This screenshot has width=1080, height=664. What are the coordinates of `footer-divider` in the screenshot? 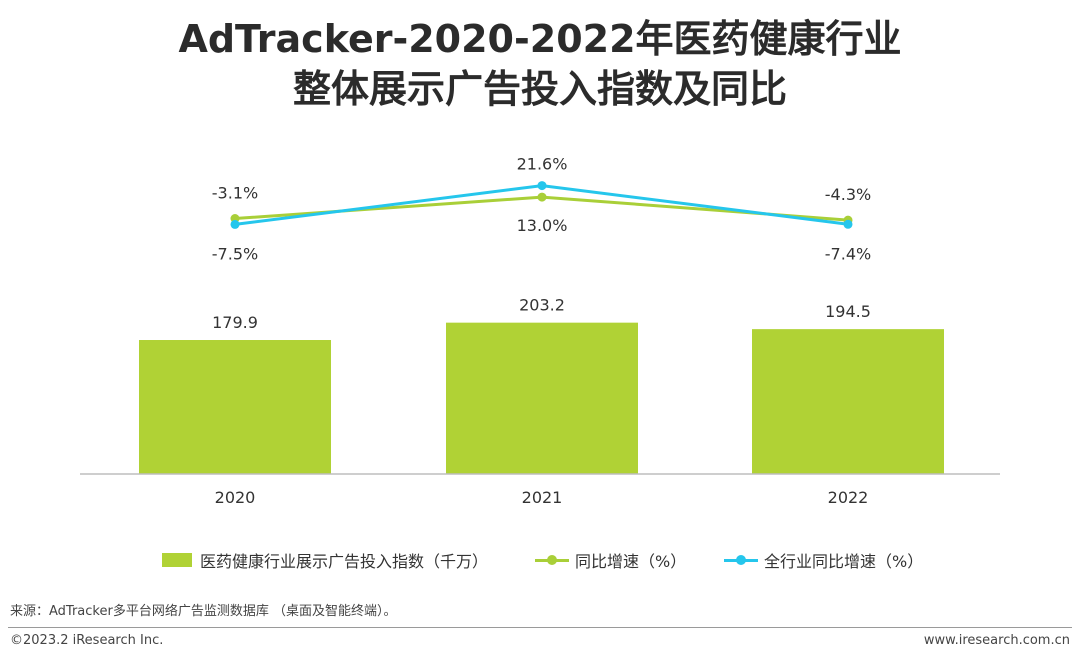 It's located at (540, 627).